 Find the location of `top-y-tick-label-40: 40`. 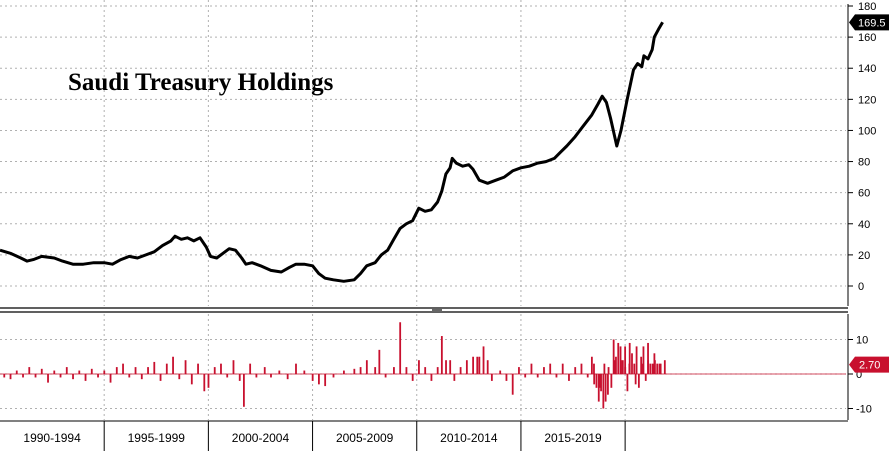

top-y-tick-label-40: 40 is located at coordinates (864, 225).